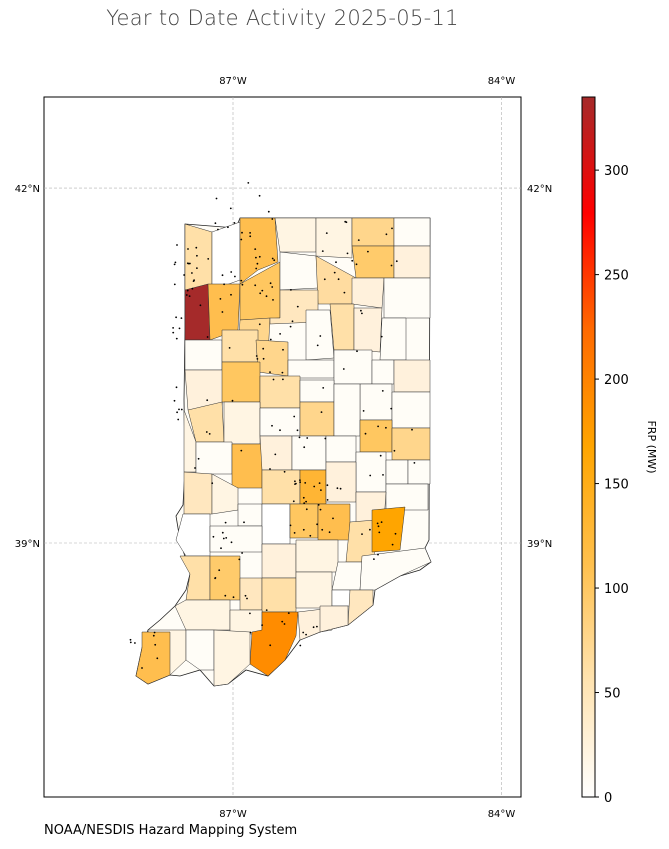 Image resolution: width=669 pixels, height=849 pixels. Describe the element at coordinates (539, 189) in the screenshot. I see `lat-label-right: 42°N` at that location.